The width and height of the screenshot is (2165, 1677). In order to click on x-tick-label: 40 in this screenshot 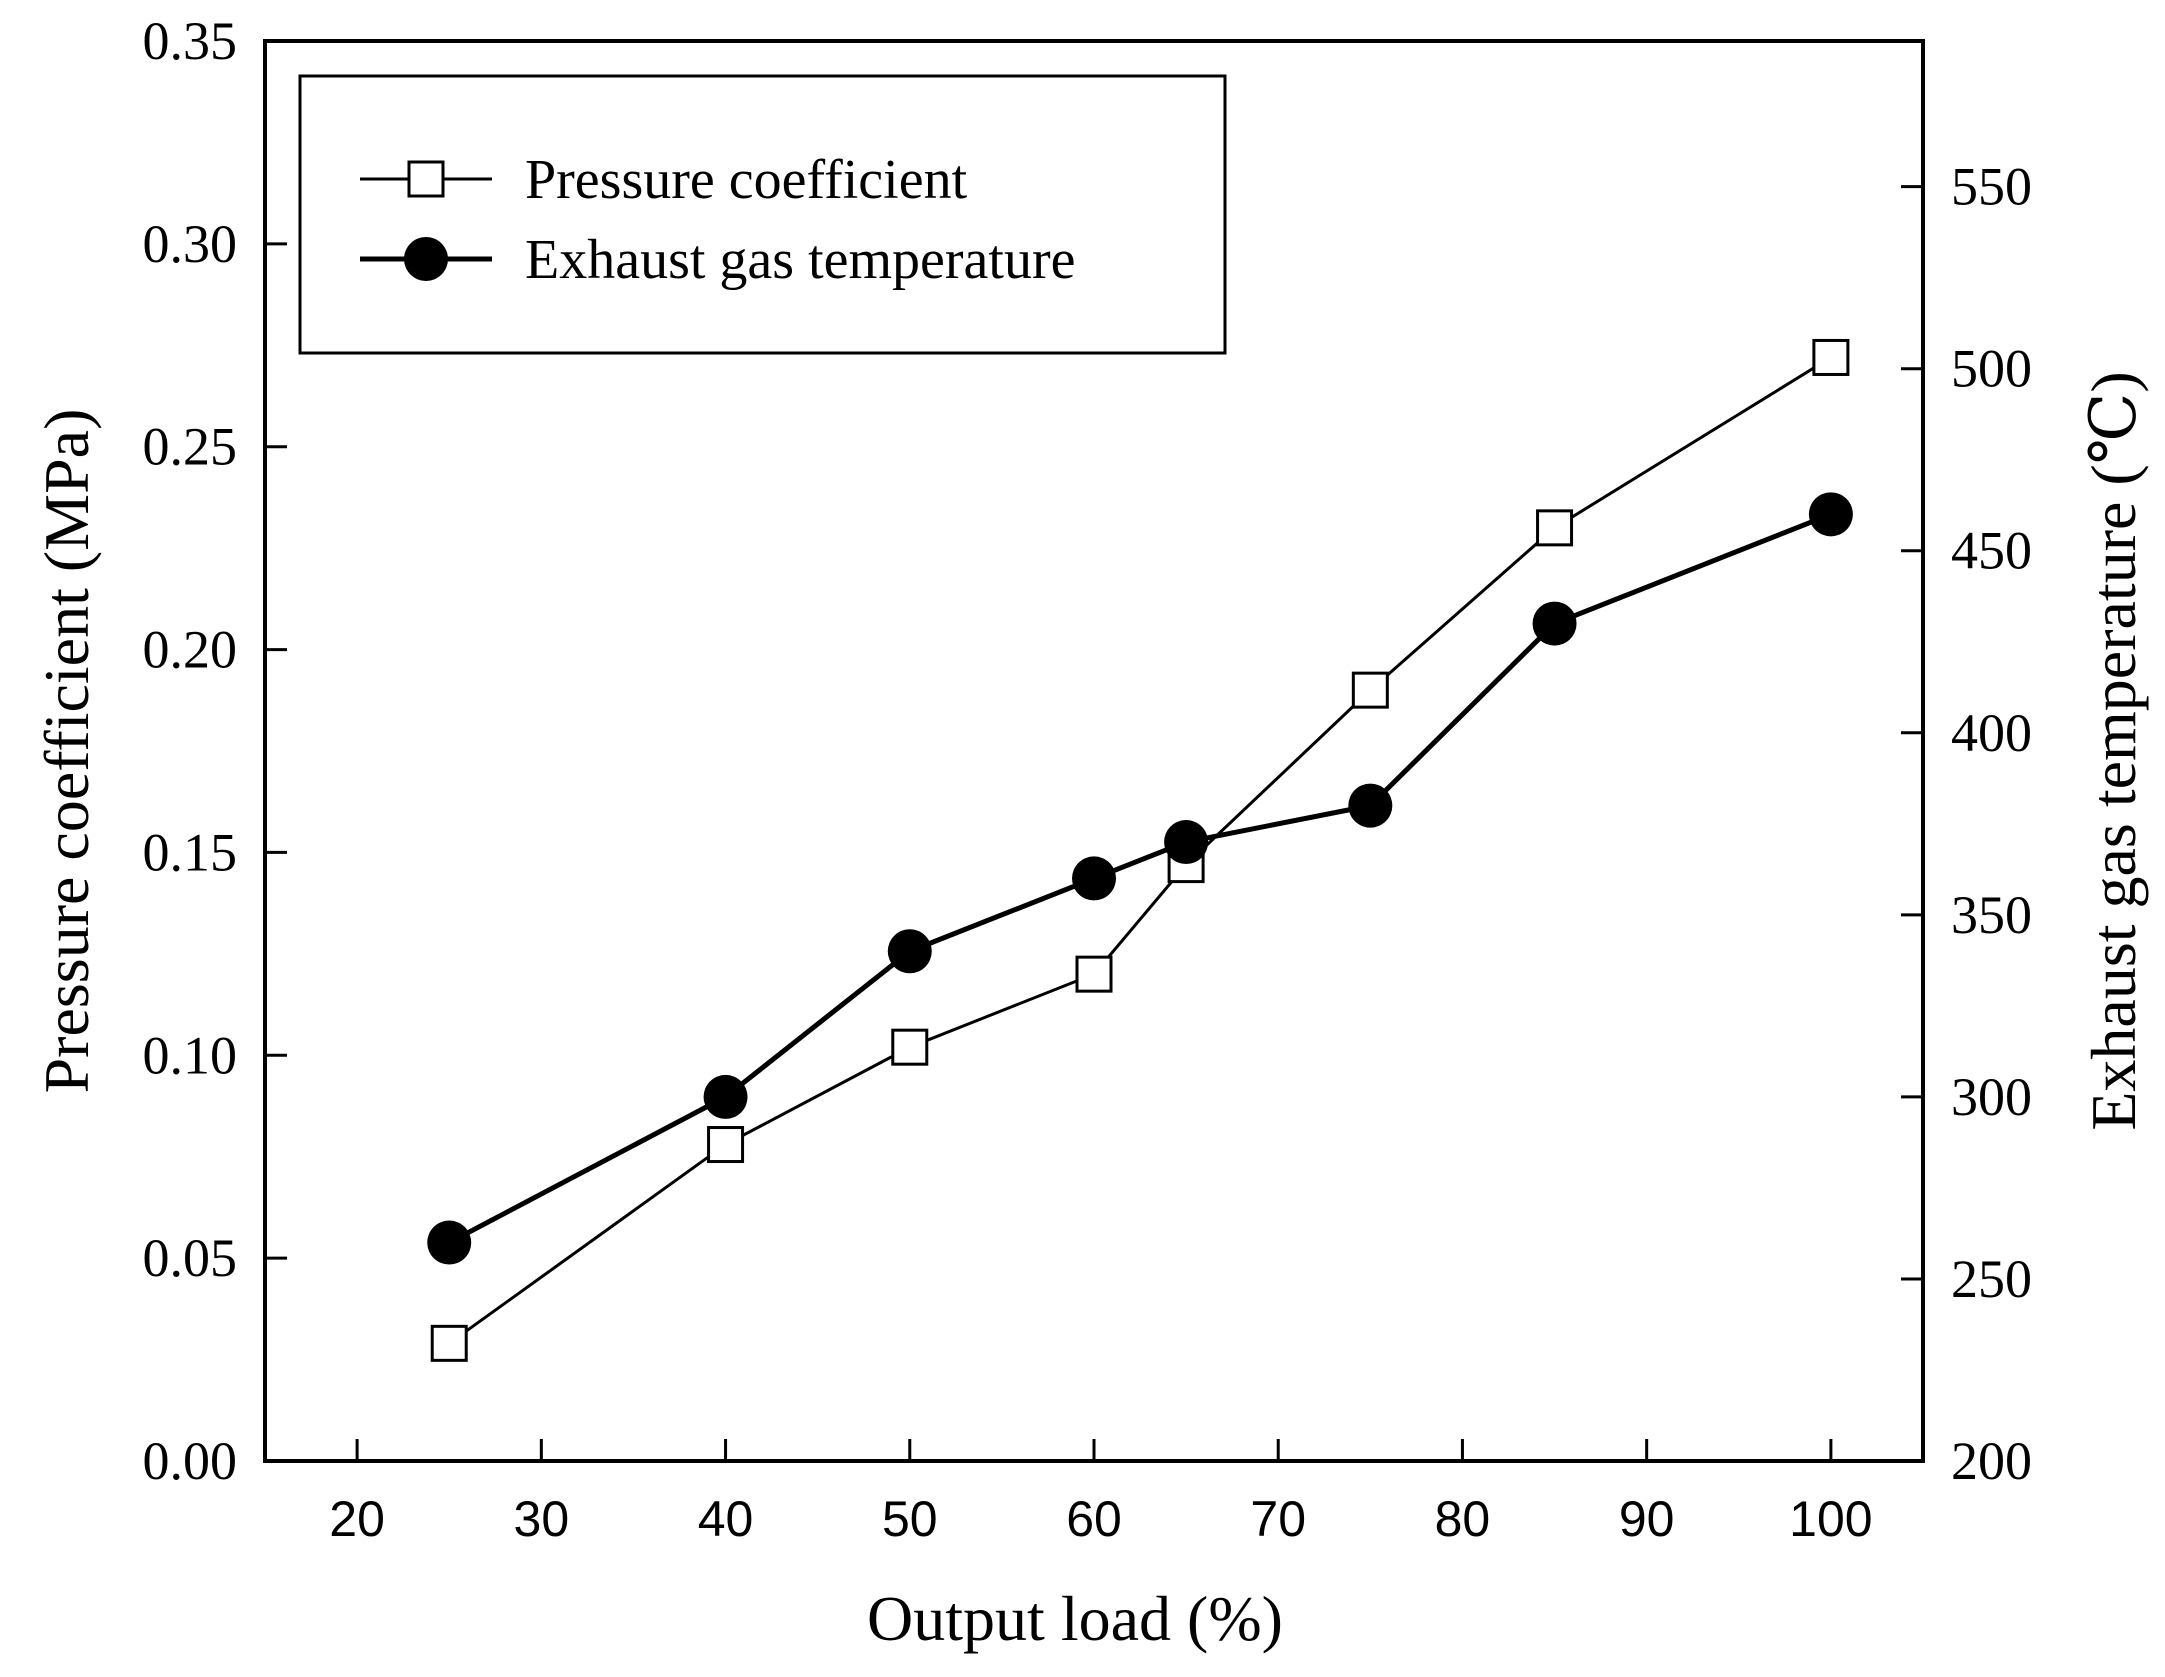, I will do `click(726, 1519)`.